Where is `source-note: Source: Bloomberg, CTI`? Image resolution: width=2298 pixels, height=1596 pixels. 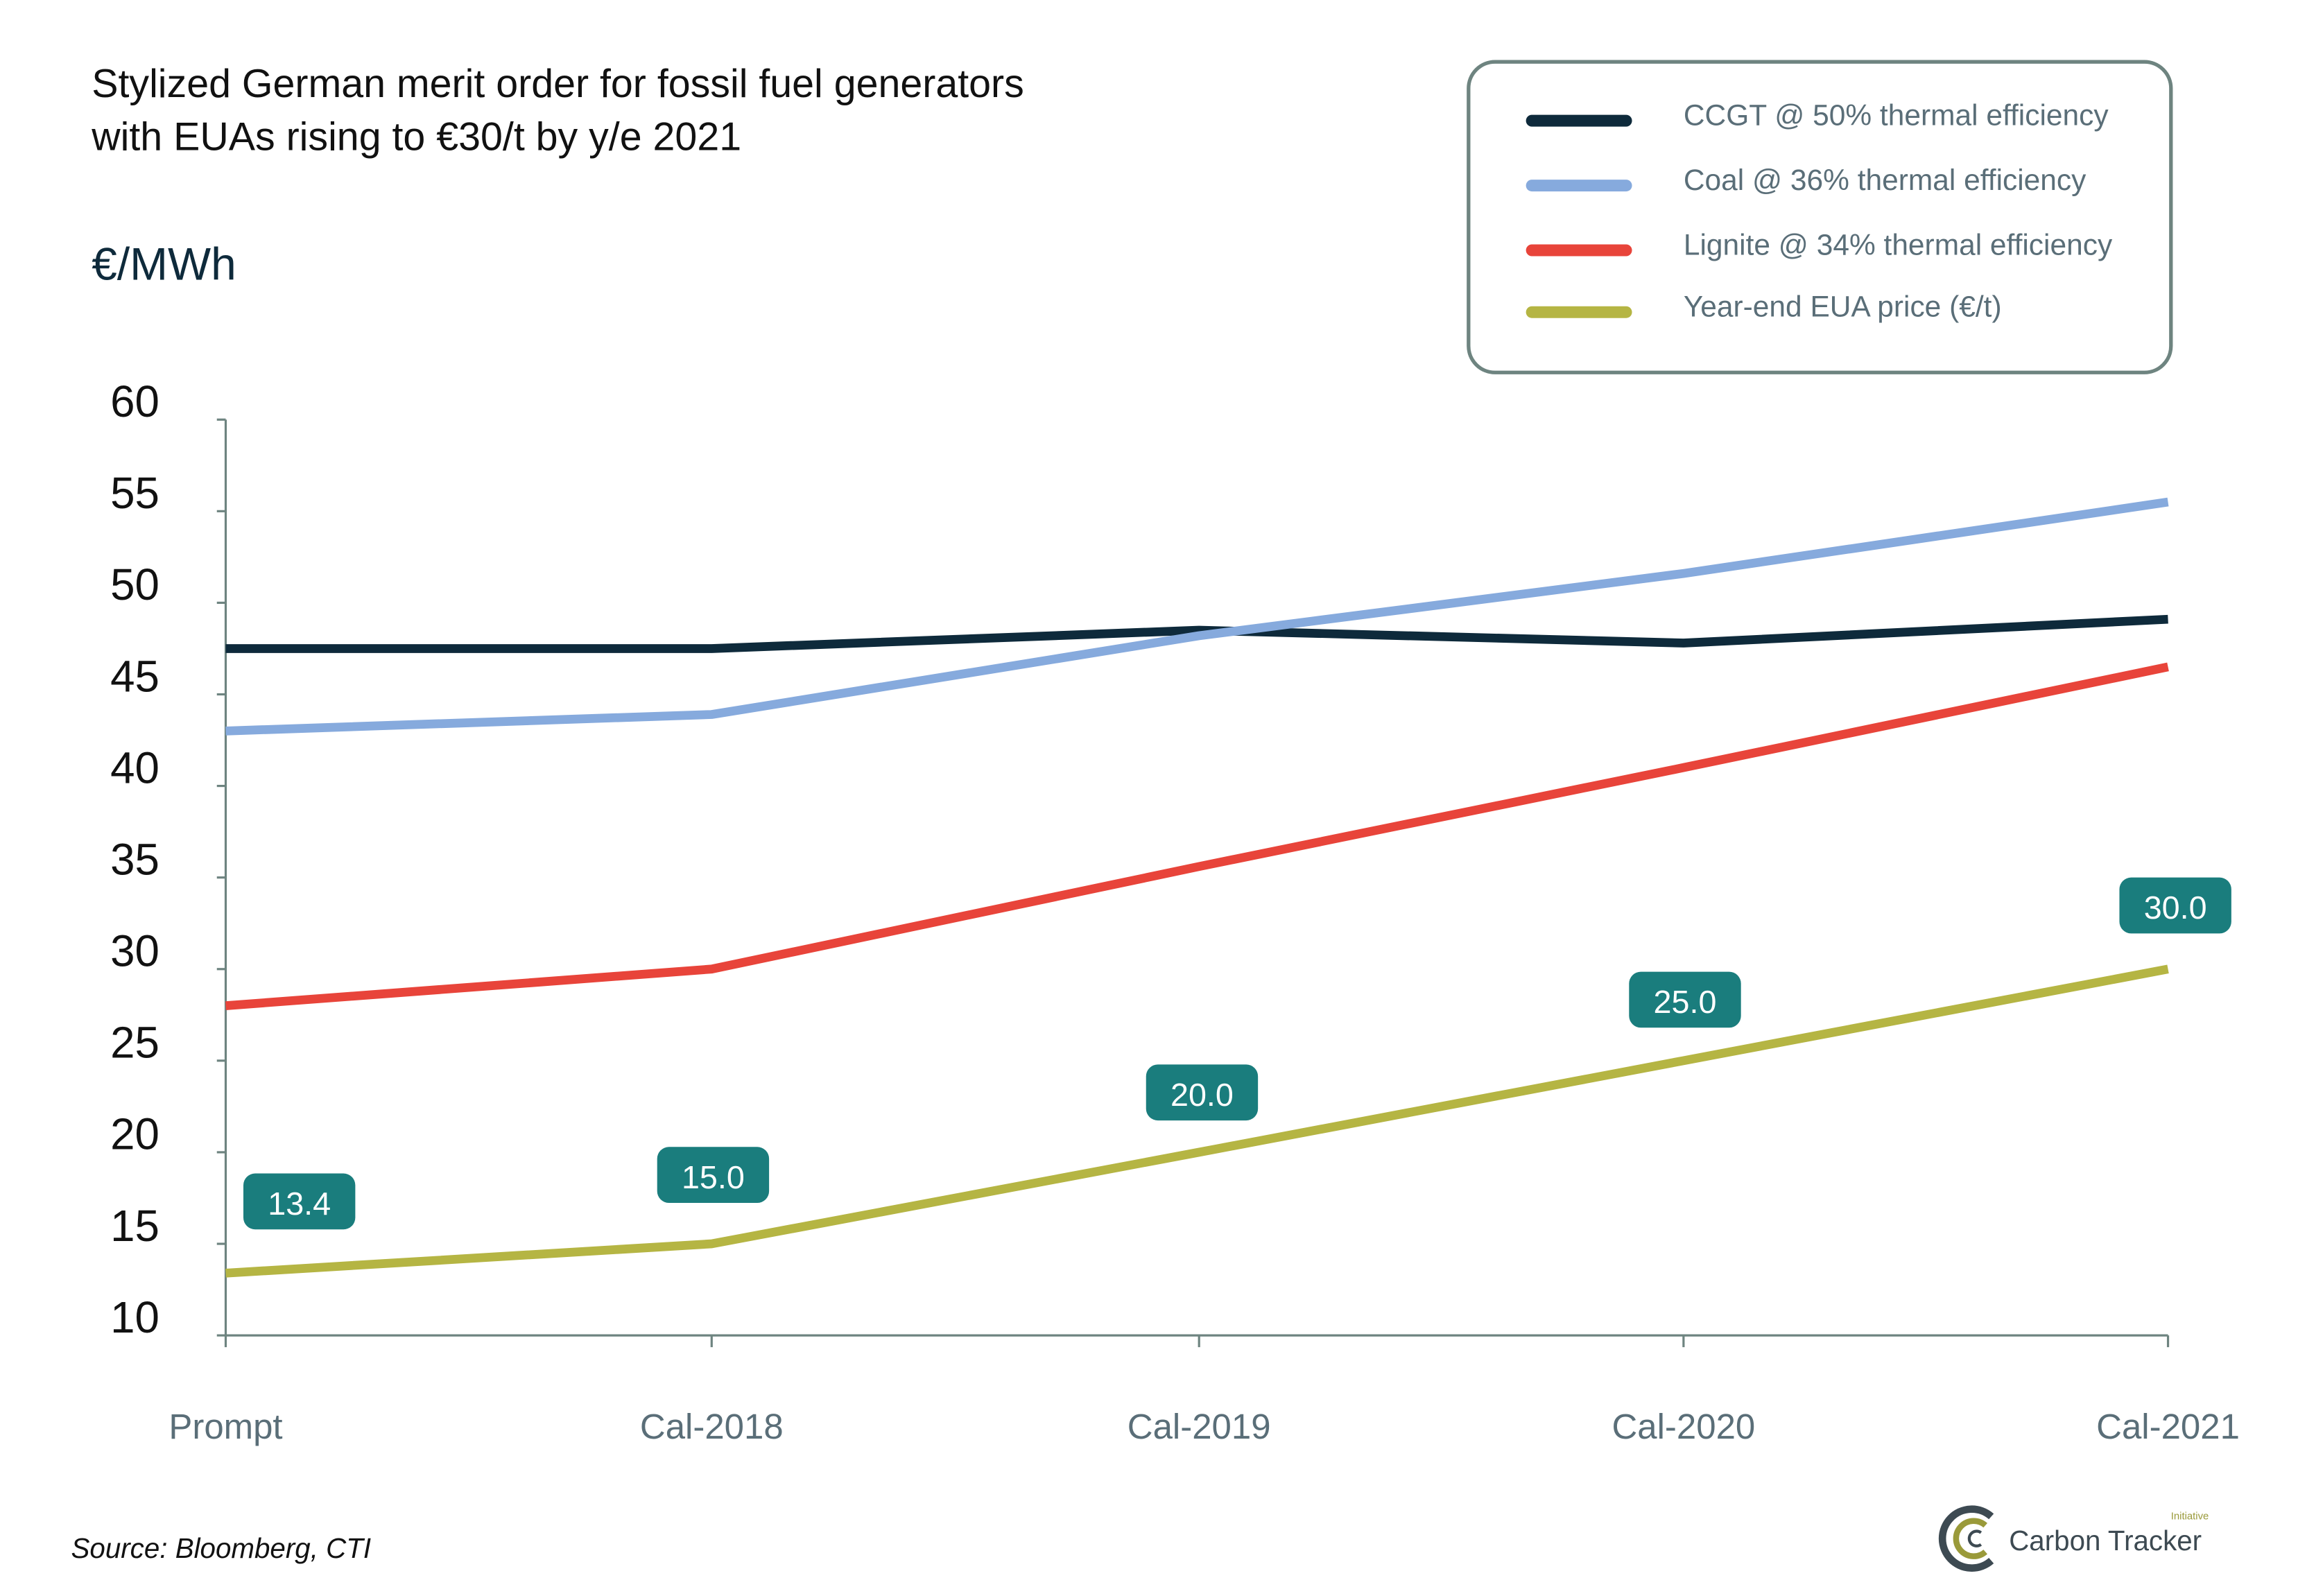 source-note: Source: Bloomberg, CTI is located at coordinates (221, 1548).